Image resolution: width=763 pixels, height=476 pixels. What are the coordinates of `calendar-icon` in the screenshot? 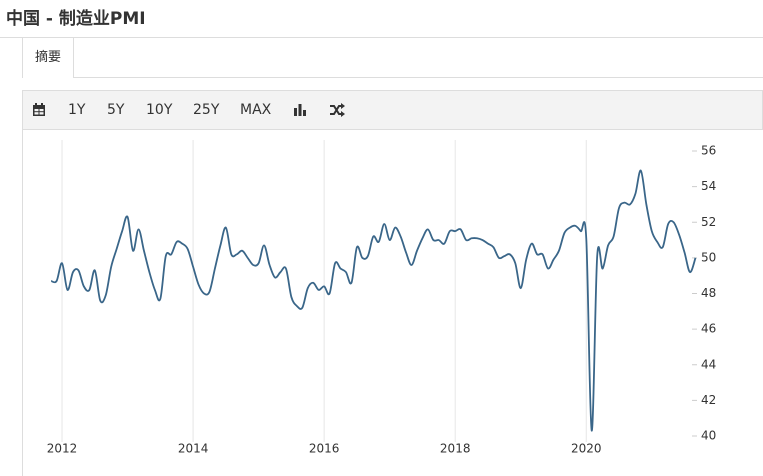 It's located at (39, 110).